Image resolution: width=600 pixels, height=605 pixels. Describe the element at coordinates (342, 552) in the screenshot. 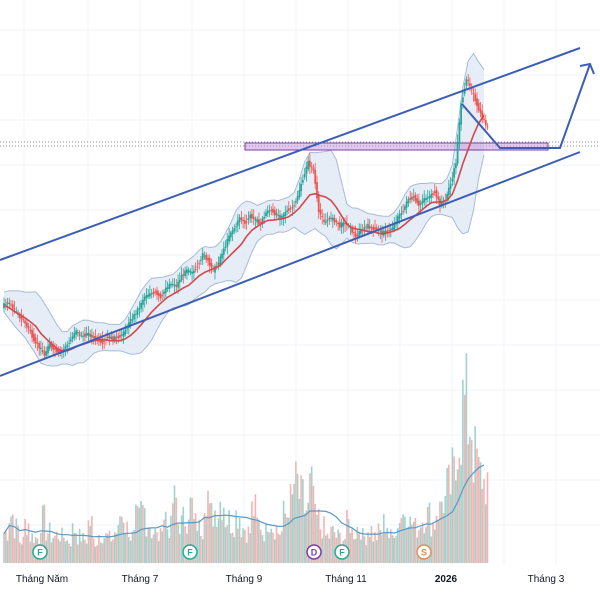

I see `event-marker: F` at that location.